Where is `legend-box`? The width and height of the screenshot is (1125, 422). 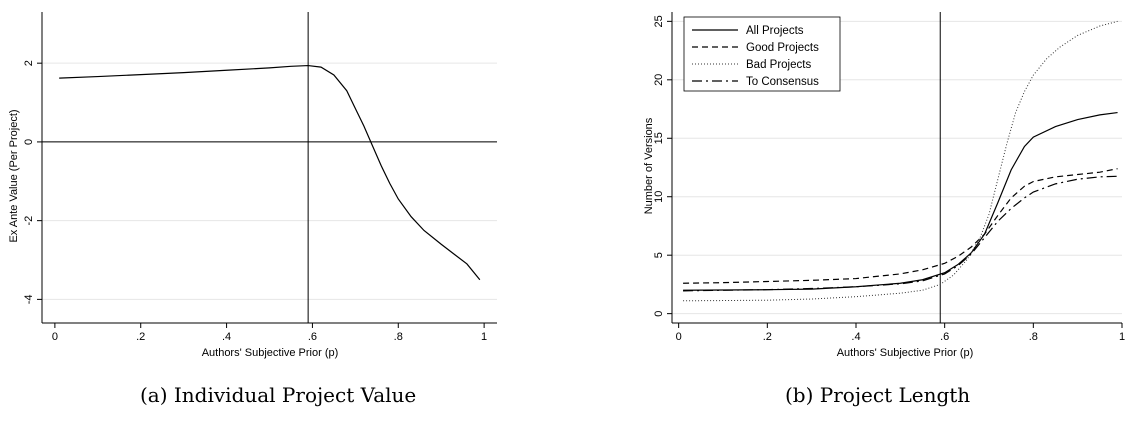 legend-box is located at coordinates (762, 54).